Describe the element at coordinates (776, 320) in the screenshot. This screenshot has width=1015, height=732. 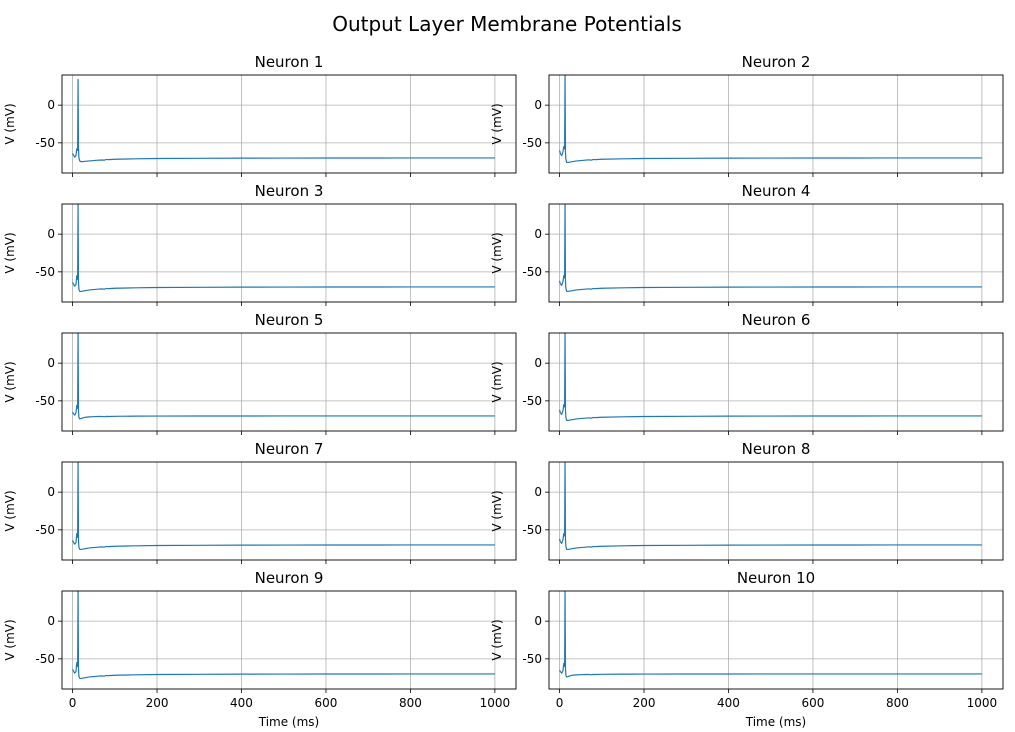
I see `subplot-title: Neuron 6` at that location.